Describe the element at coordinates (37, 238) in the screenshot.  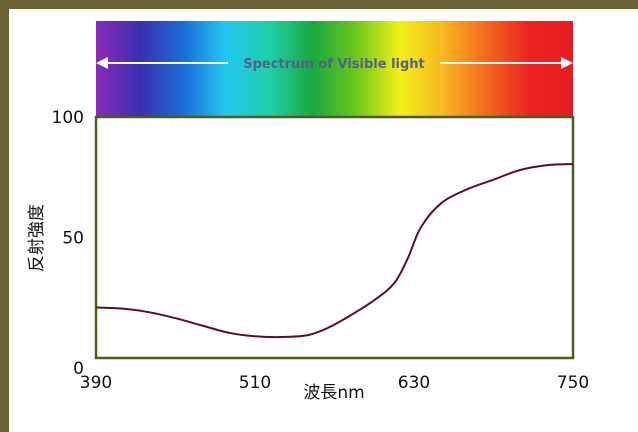
I see `y-axis-title: 反射強度` at that location.